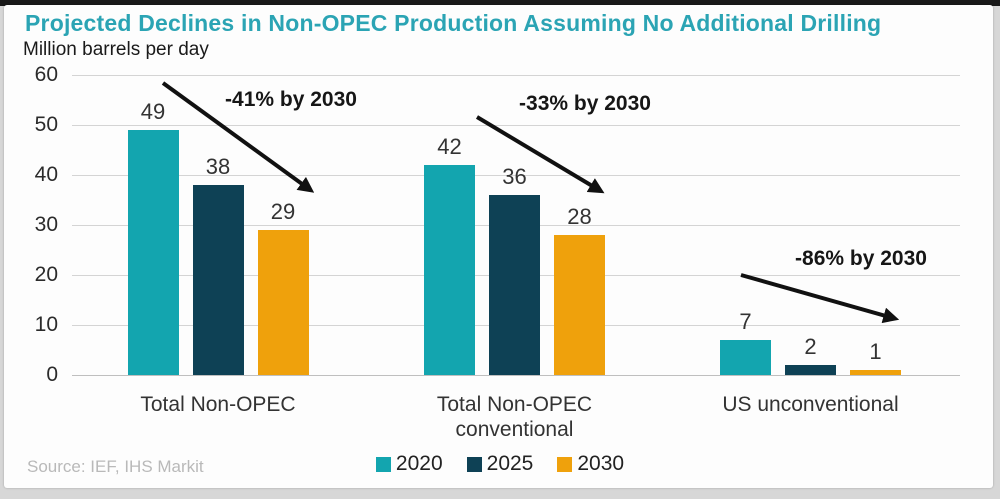 The width and height of the screenshot is (1000, 499). Describe the element at coordinates (46, 124) in the screenshot. I see `y-tick-label-50: 50` at that location.